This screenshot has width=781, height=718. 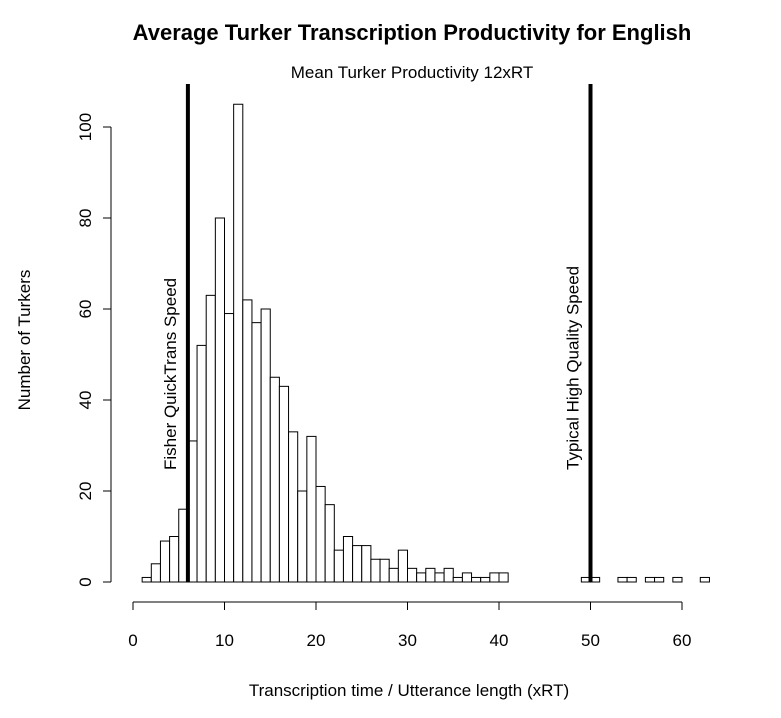 I want to click on y-axis: 0 20 40 60 80 100, so click(x=94, y=350).